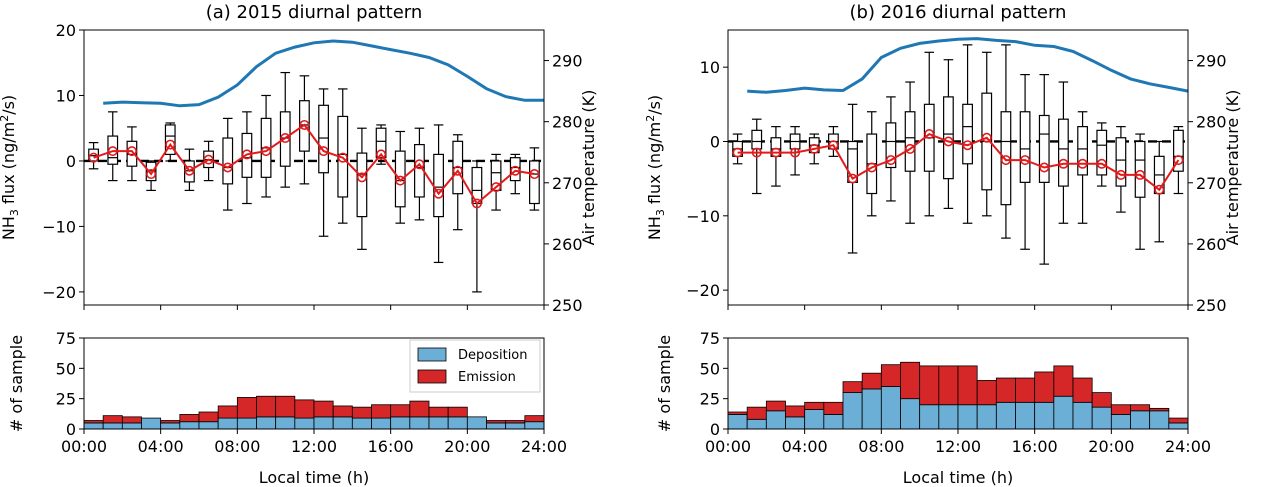 This screenshot has height=487, width=1268. Describe the element at coordinates (237, 446) in the screenshot. I see `x-tick-label: 08:00` at that location.